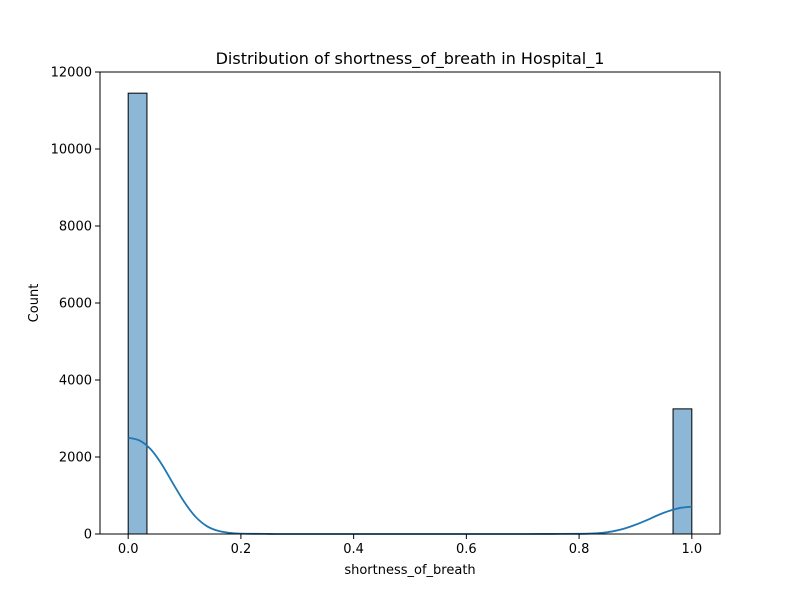 The height and width of the screenshot is (605, 800). Describe the element at coordinates (410, 545) in the screenshot. I see `x-axis-ticks: 0.0 0.2 0.4 0.6 0.8 1.0` at that location.